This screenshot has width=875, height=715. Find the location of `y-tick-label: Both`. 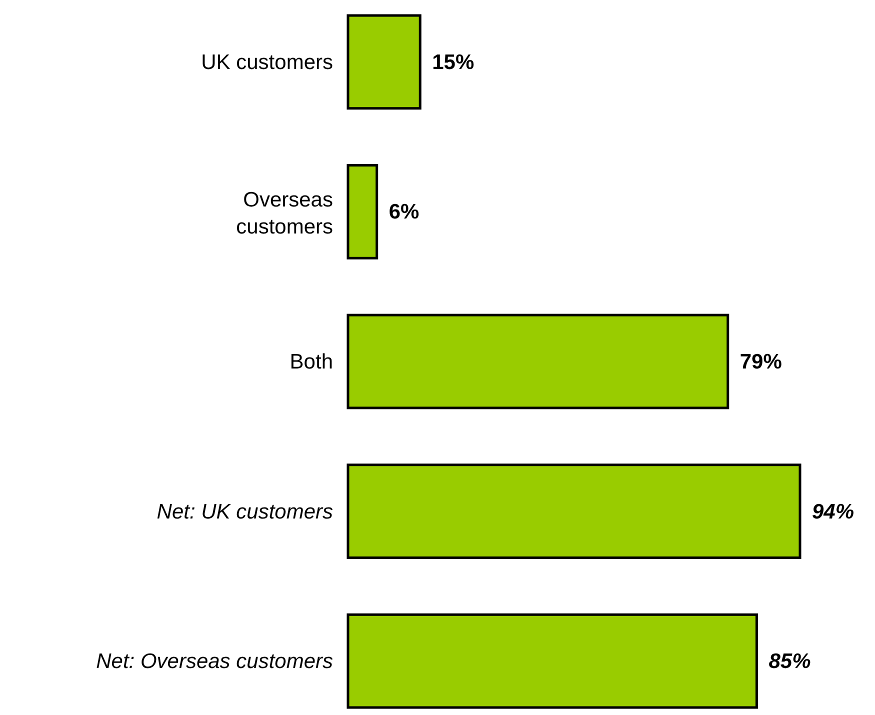

y-tick-label: Both is located at coordinates (311, 362).